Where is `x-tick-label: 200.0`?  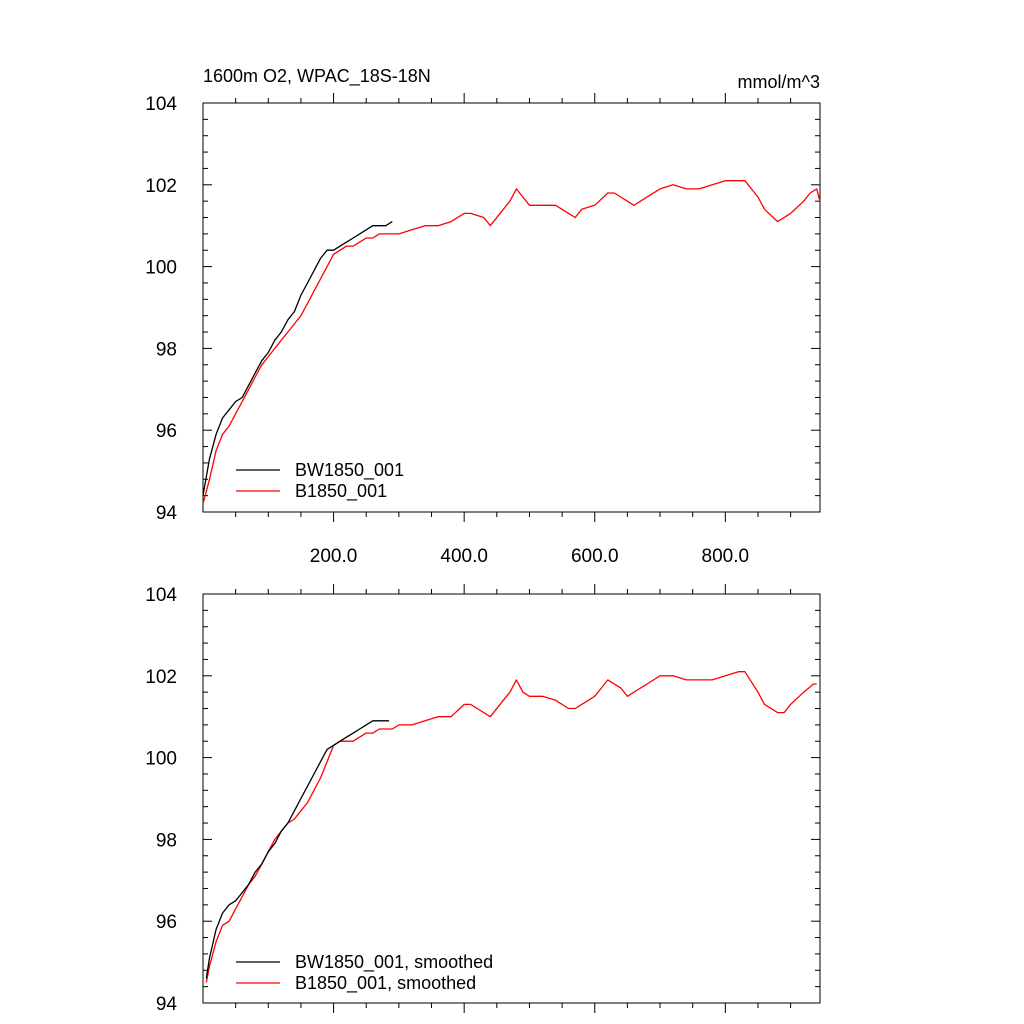 x-tick-label: 200.0 is located at coordinates (334, 556).